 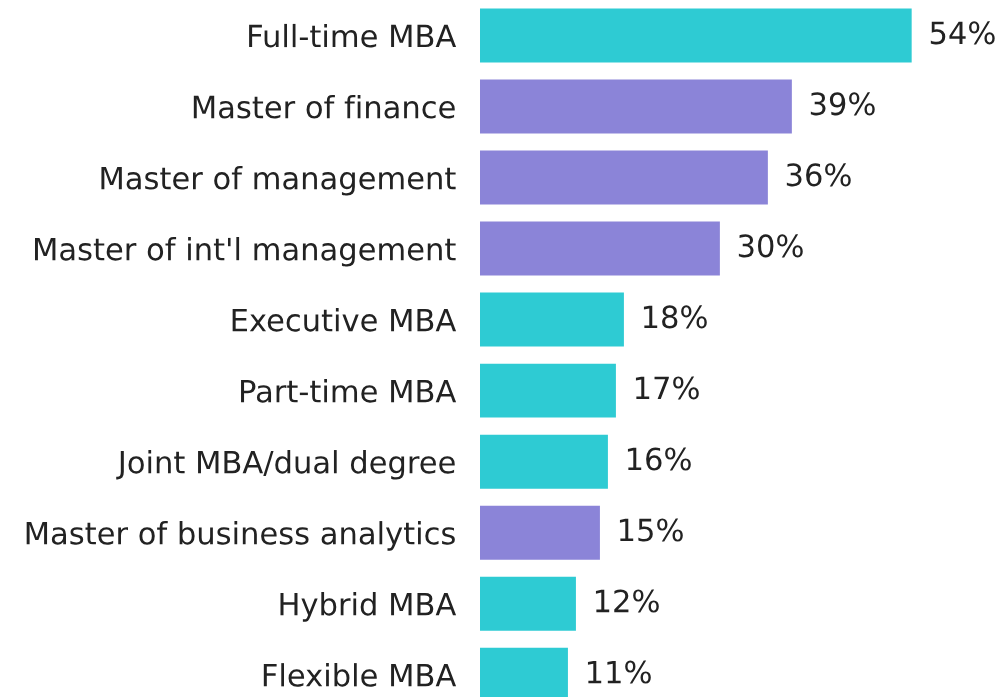 I want to click on y-tick-label: Full-time MBA, so click(x=353, y=35).